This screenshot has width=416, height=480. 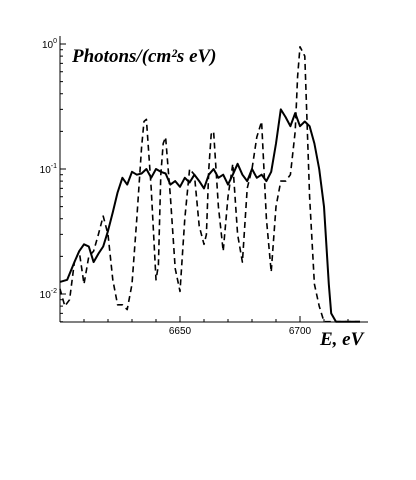 I want to click on x-axis-title: E, eV, so click(x=342, y=339).